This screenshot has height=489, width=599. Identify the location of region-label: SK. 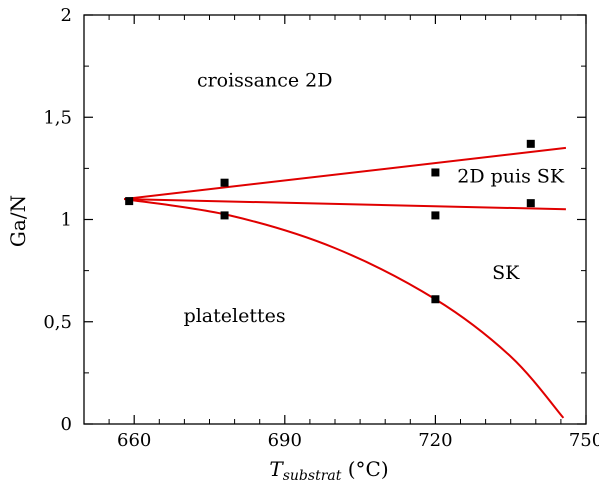
(506, 273).